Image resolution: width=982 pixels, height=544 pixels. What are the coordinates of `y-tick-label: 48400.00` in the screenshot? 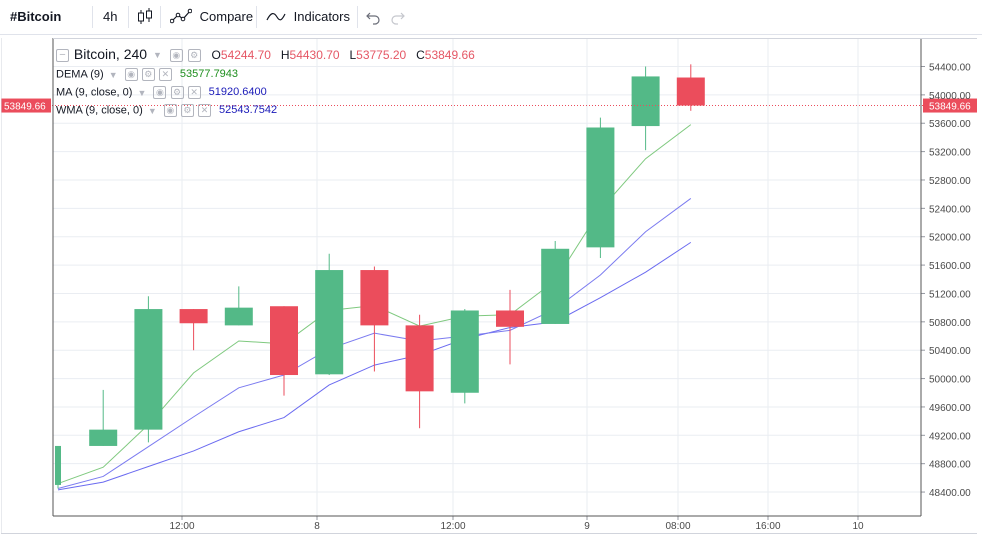 It's located at (950, 493).